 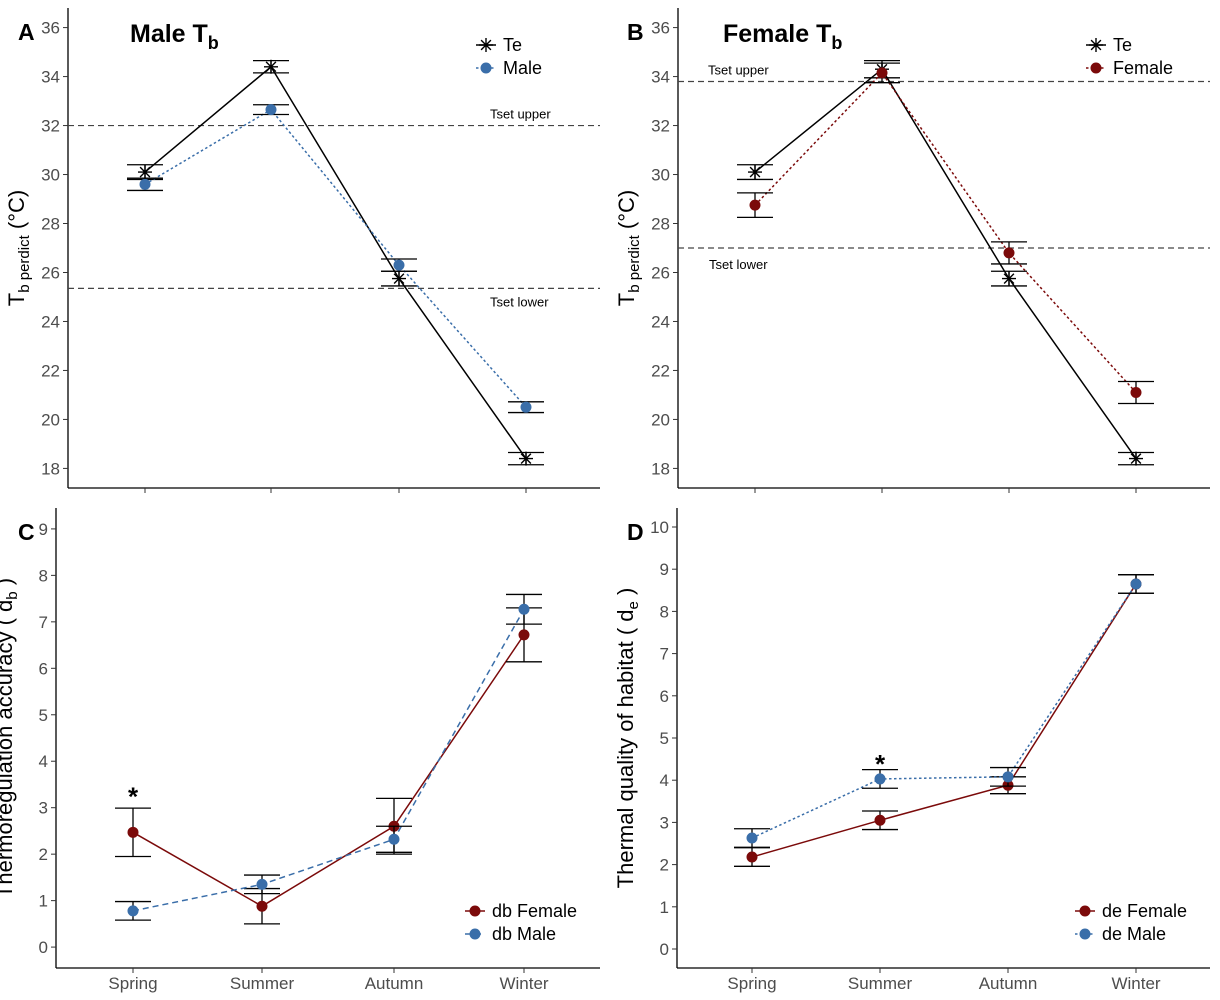 I want to click on series-de-female, so click(x=944, y=720).